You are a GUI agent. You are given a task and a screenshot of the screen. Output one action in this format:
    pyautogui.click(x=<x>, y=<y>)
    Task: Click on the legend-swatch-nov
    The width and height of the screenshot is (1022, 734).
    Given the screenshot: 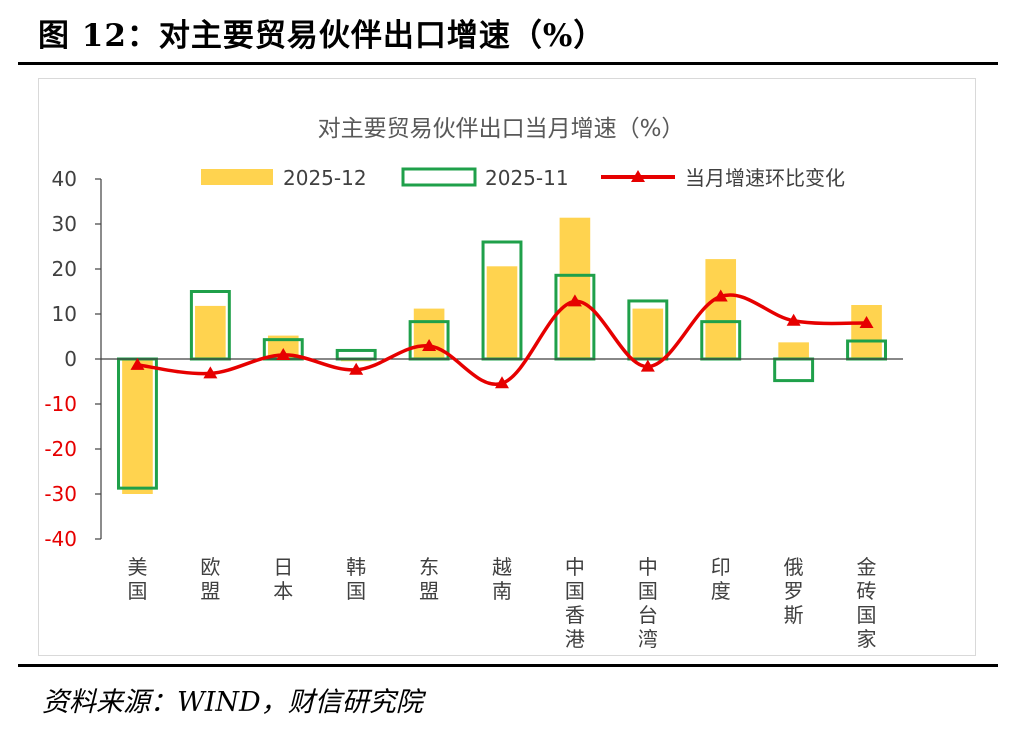 What is the action you would take?
    pyautogui.click(x=439, y=177)
    